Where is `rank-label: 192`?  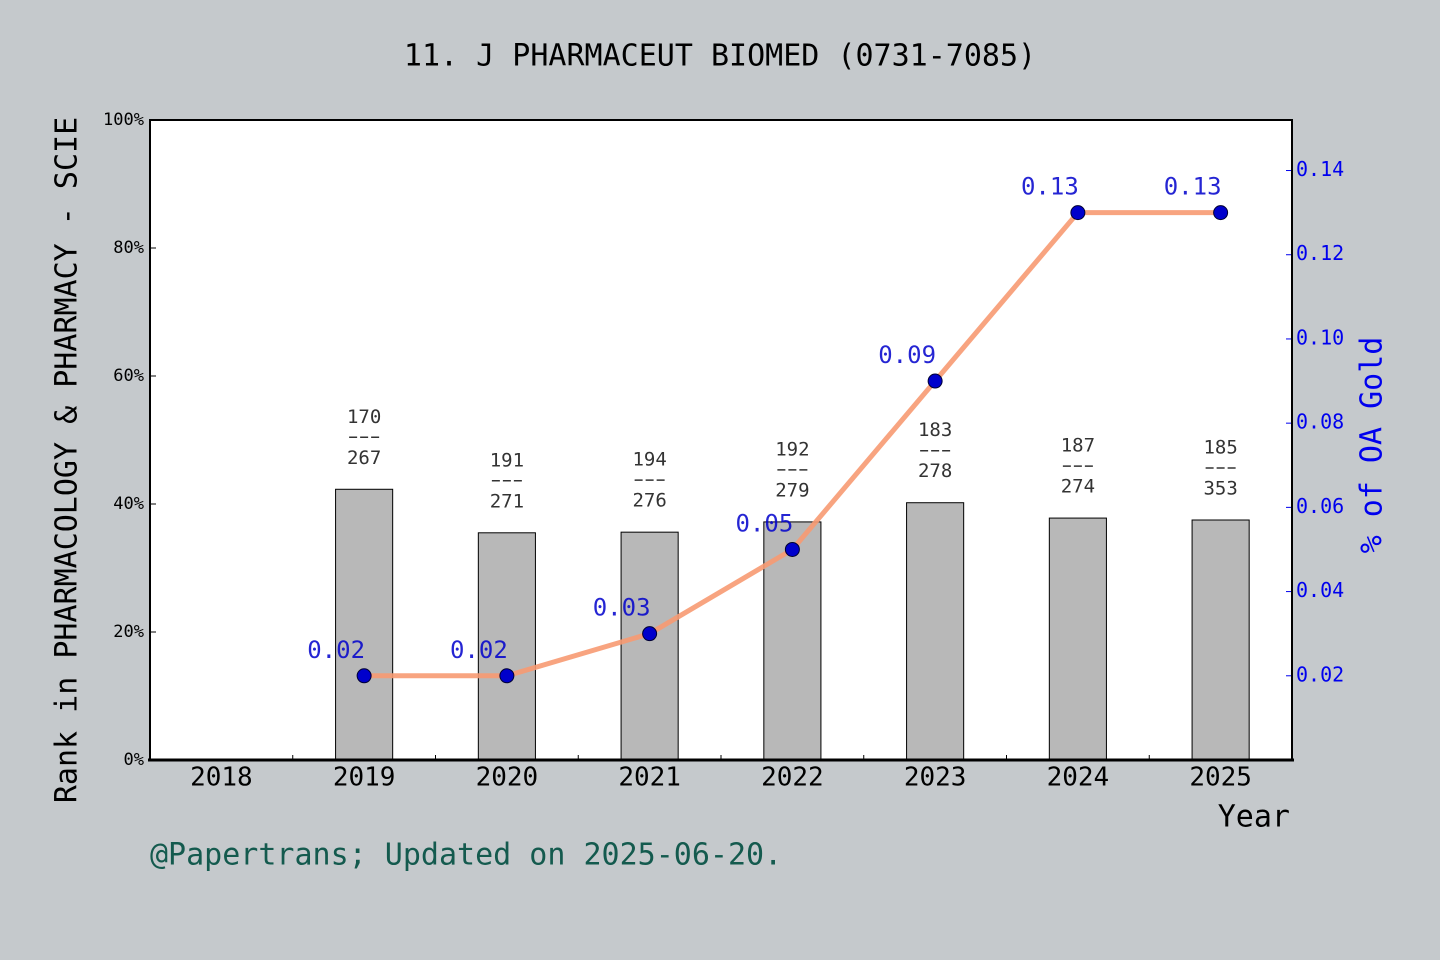 rank-label: 192 is located at coordinates (792, 449).